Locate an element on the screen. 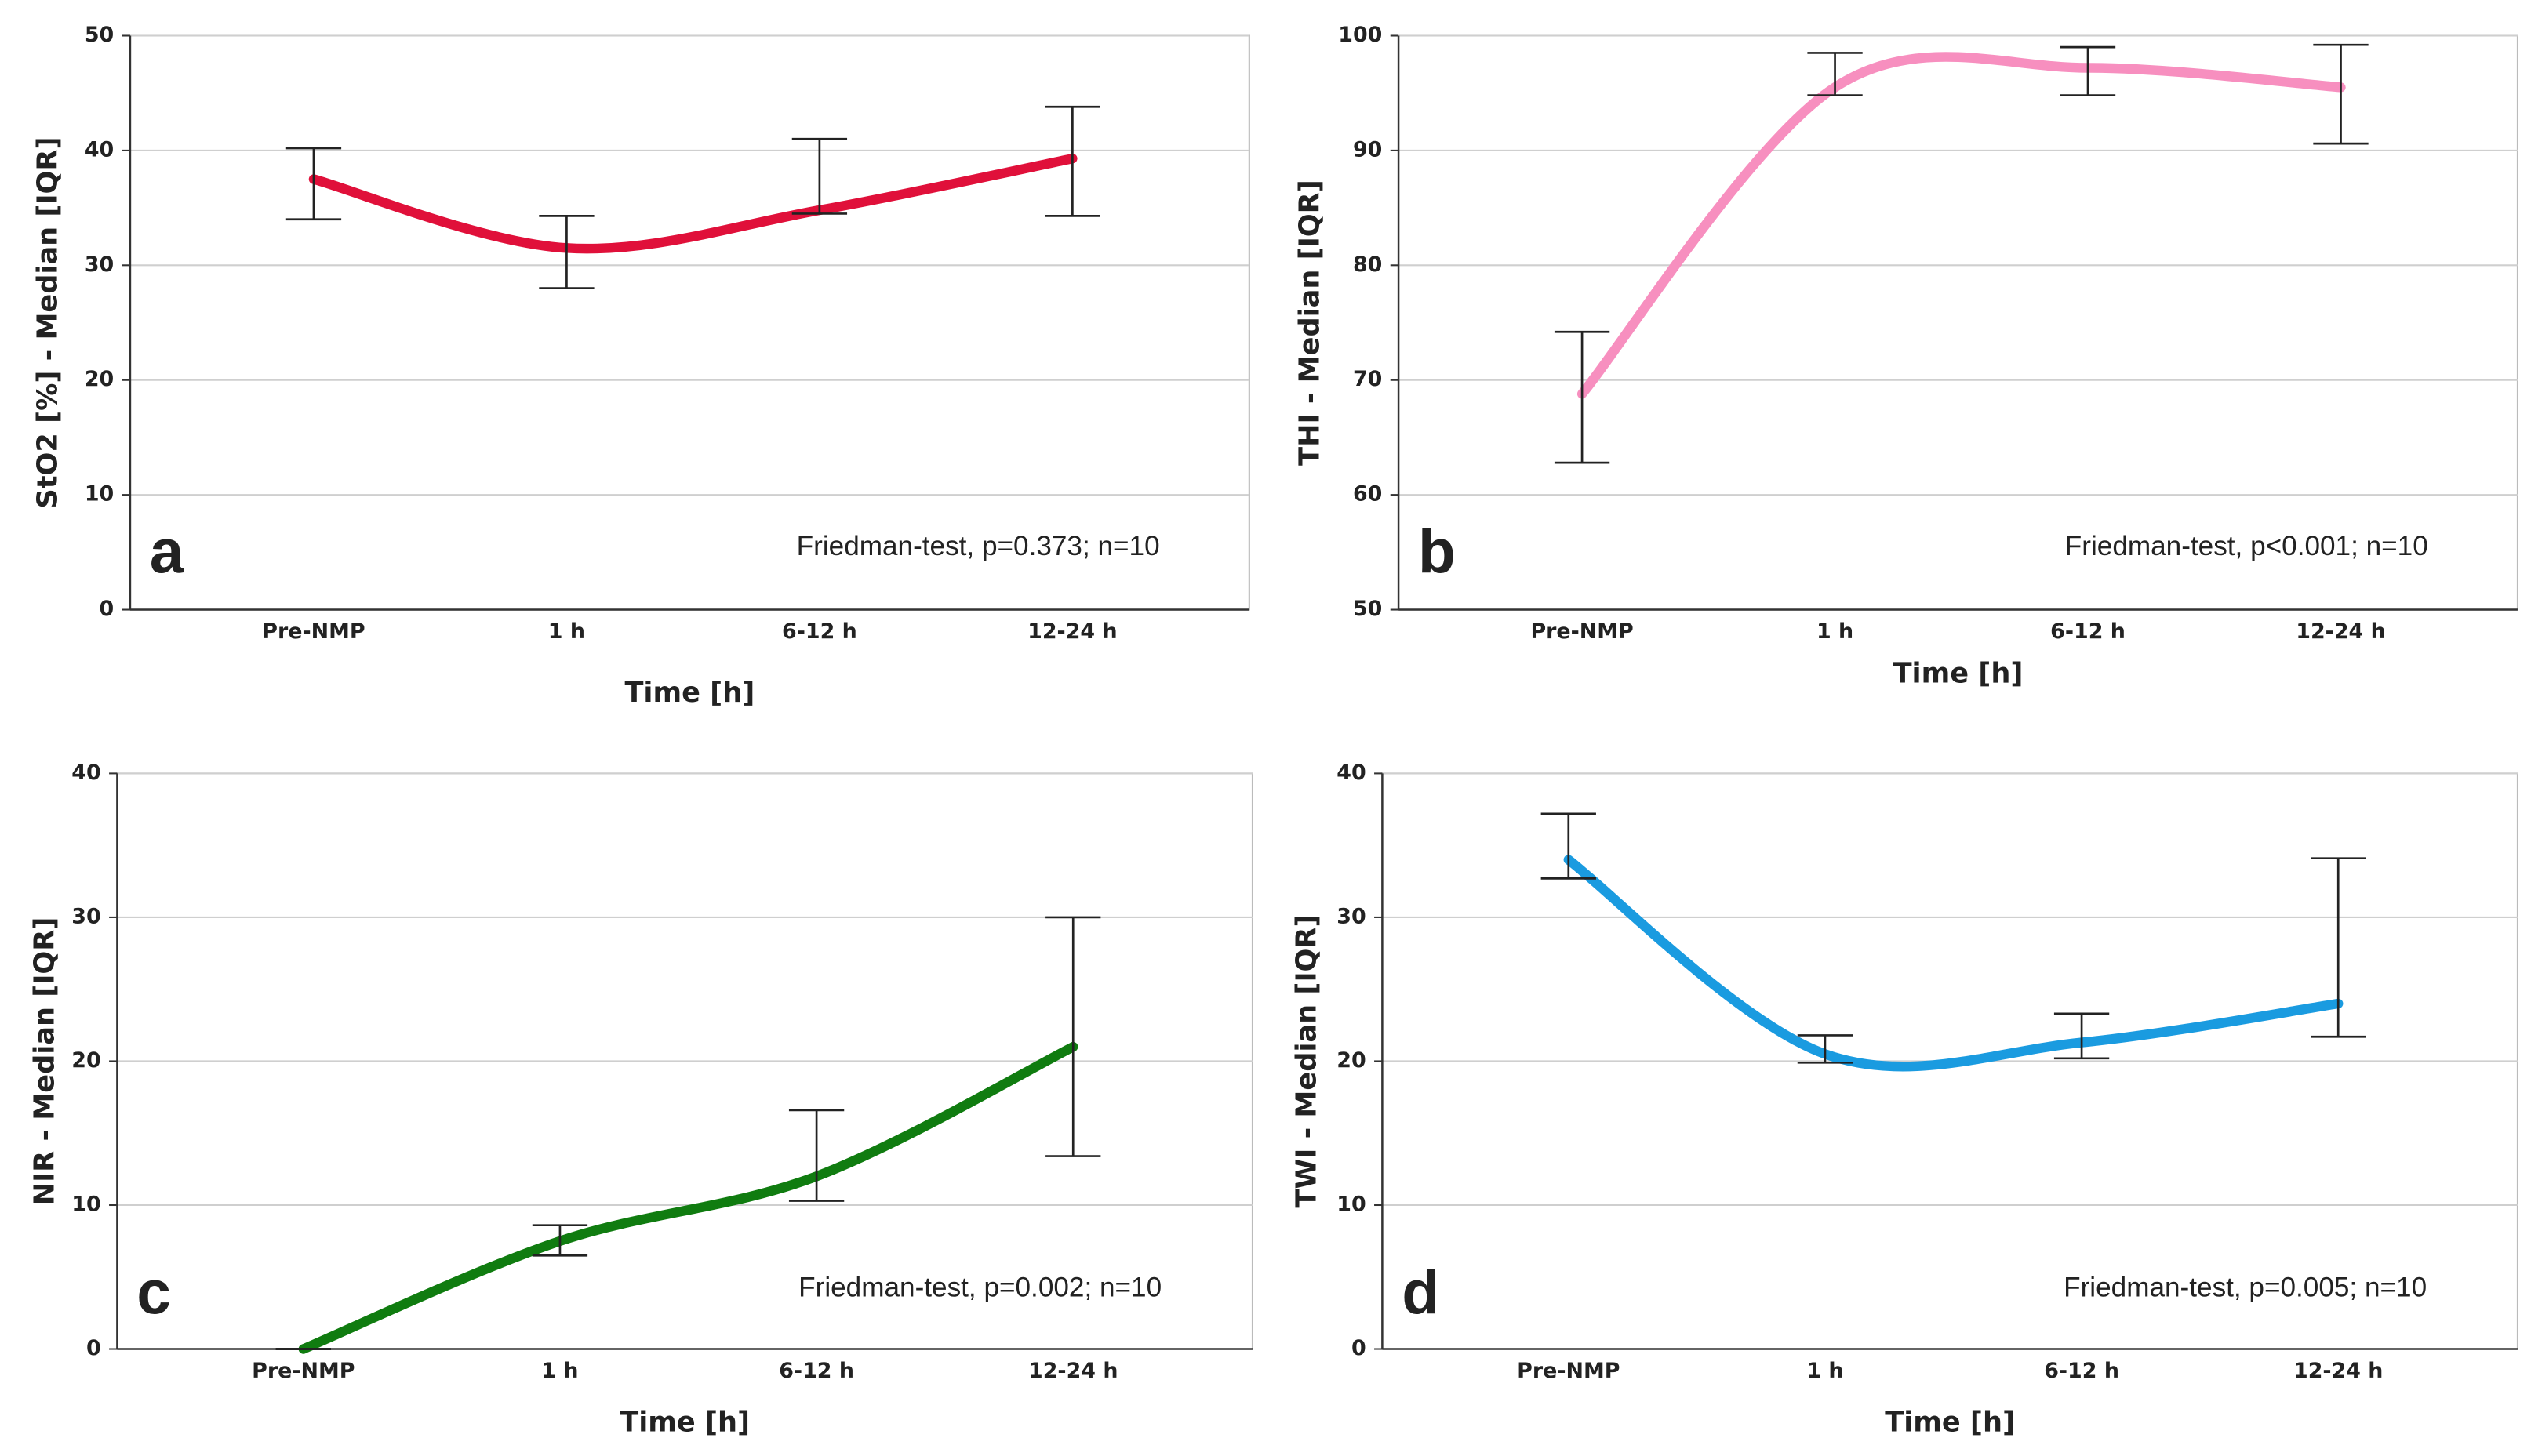 The height and width of the screenshot is (1456, 2531). y-tick-label: 90 is located at coordinates (1367, 149).